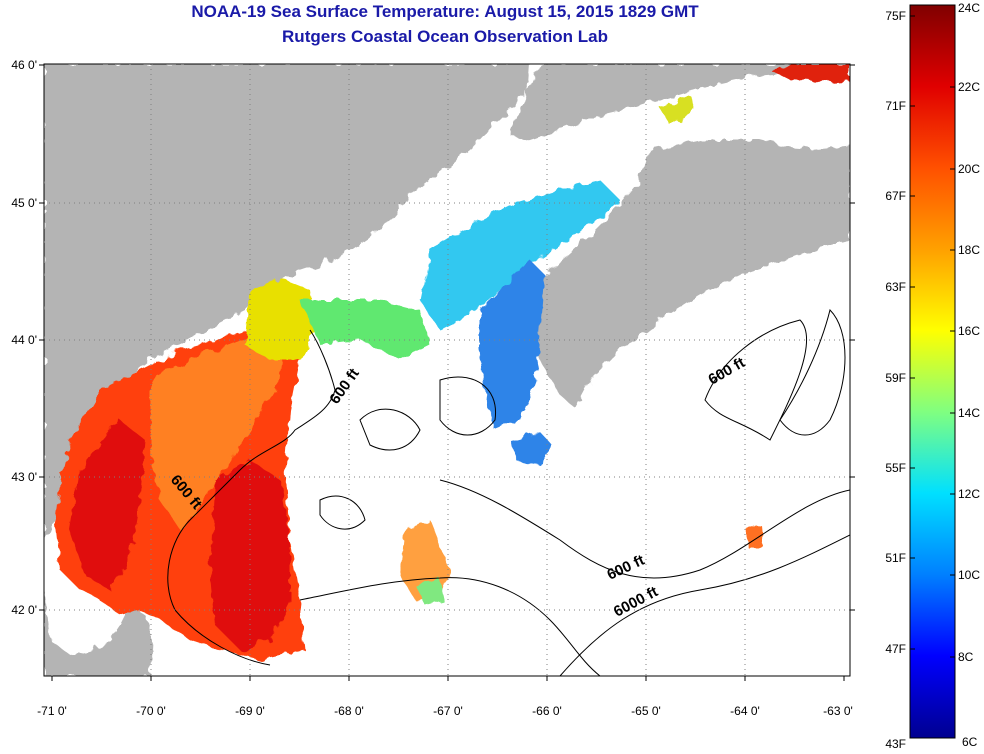  I want to click on contour-6000ft, so click(704, 605).